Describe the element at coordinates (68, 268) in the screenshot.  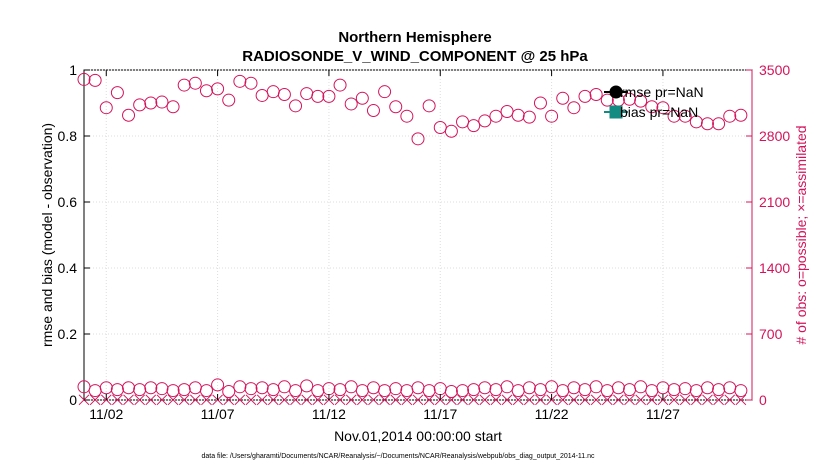
I see `y-tick-label: 0.4` at that location.